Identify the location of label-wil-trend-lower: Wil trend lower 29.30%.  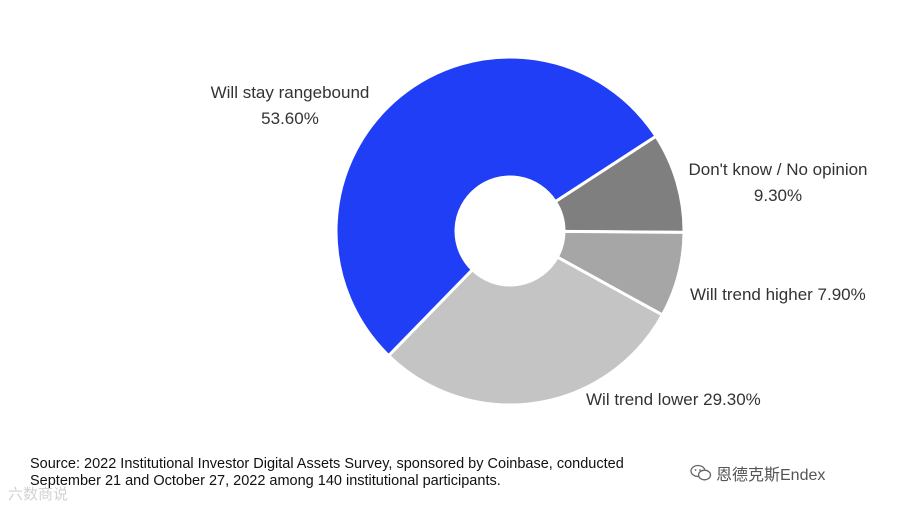
(673, 399).